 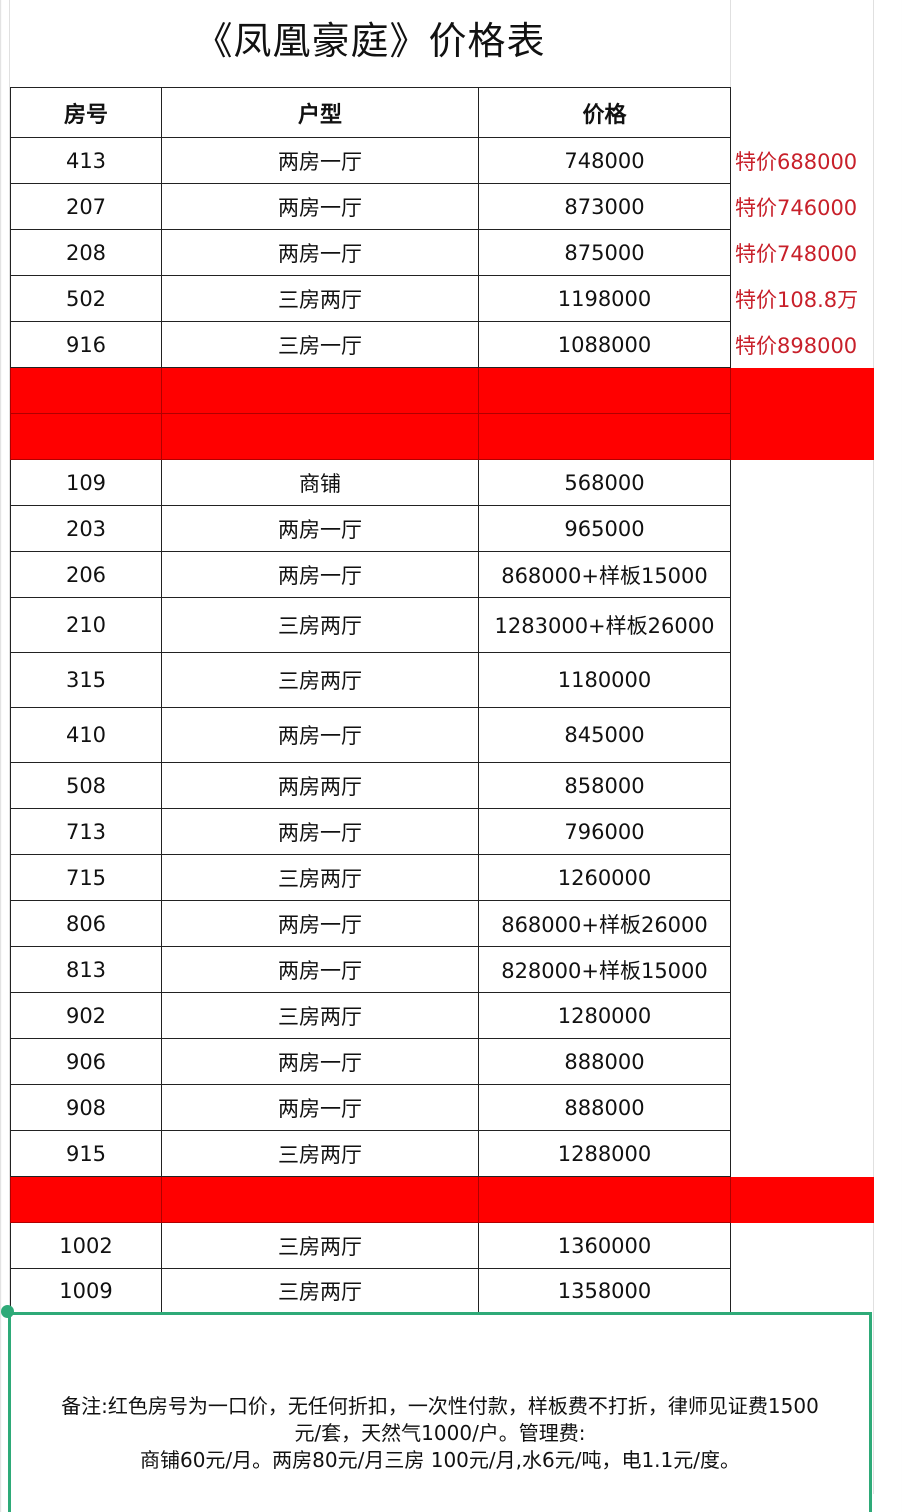 What do you see at coordinates (604, 680) in the screenshot?
I see `price-cell: 1180000` at bounding box center [604, 680].